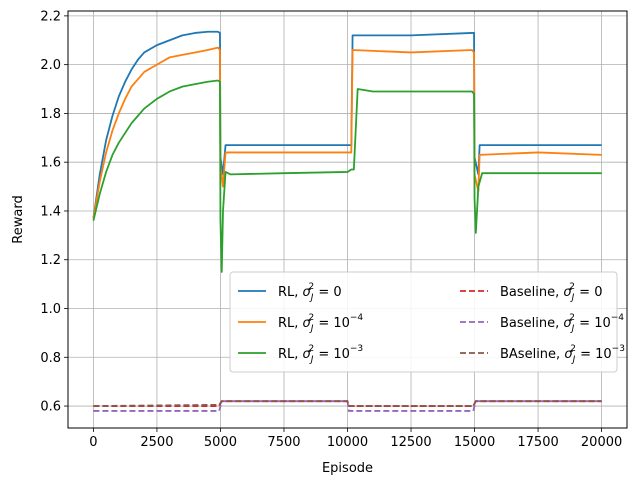  I want to click on y-tick-label: 1.4, so click(50, 211).